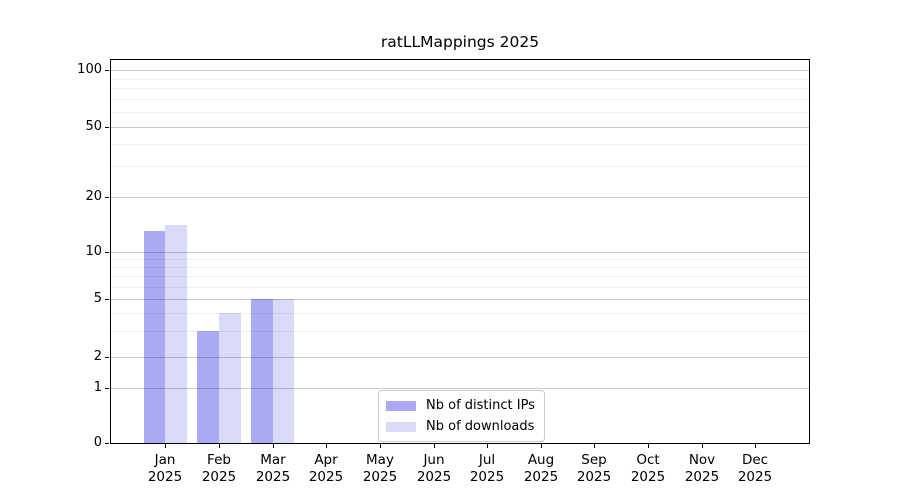  Describe the element at coordinates (93, 196) in the screenshot. I see `y-tick-label: 20` at that location.